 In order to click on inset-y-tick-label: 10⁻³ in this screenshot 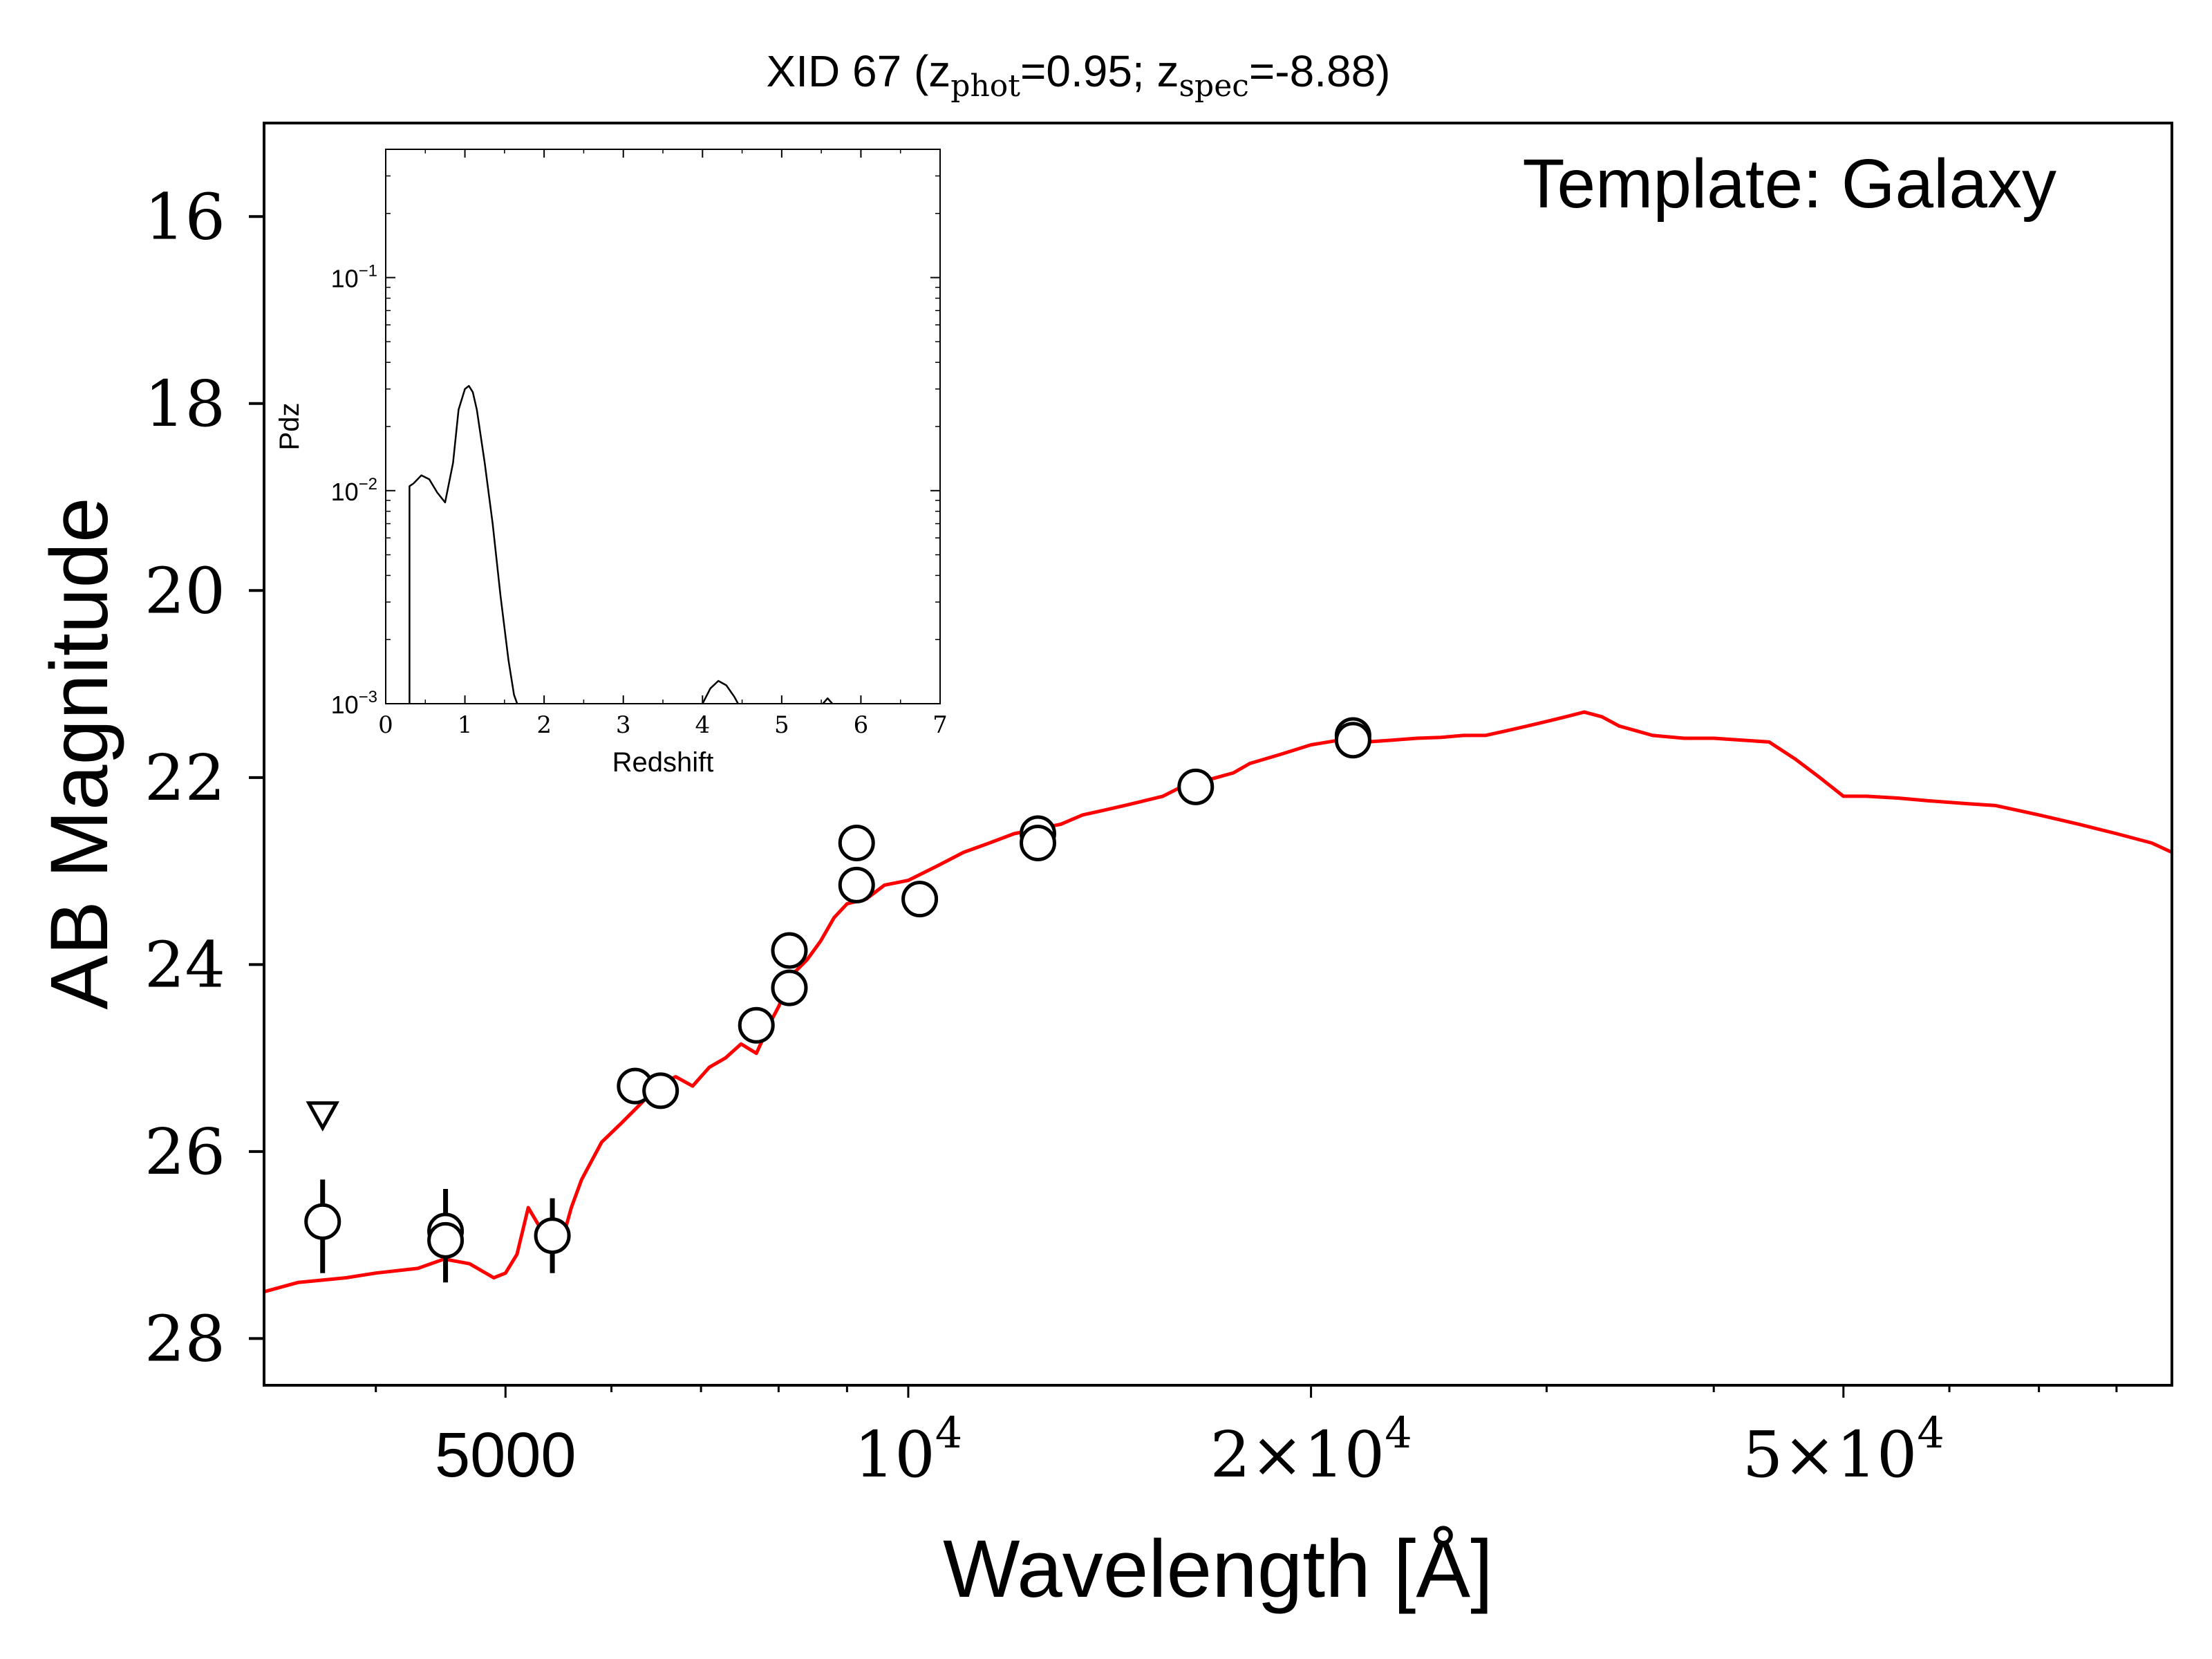, I will do `click(354, 704)`.